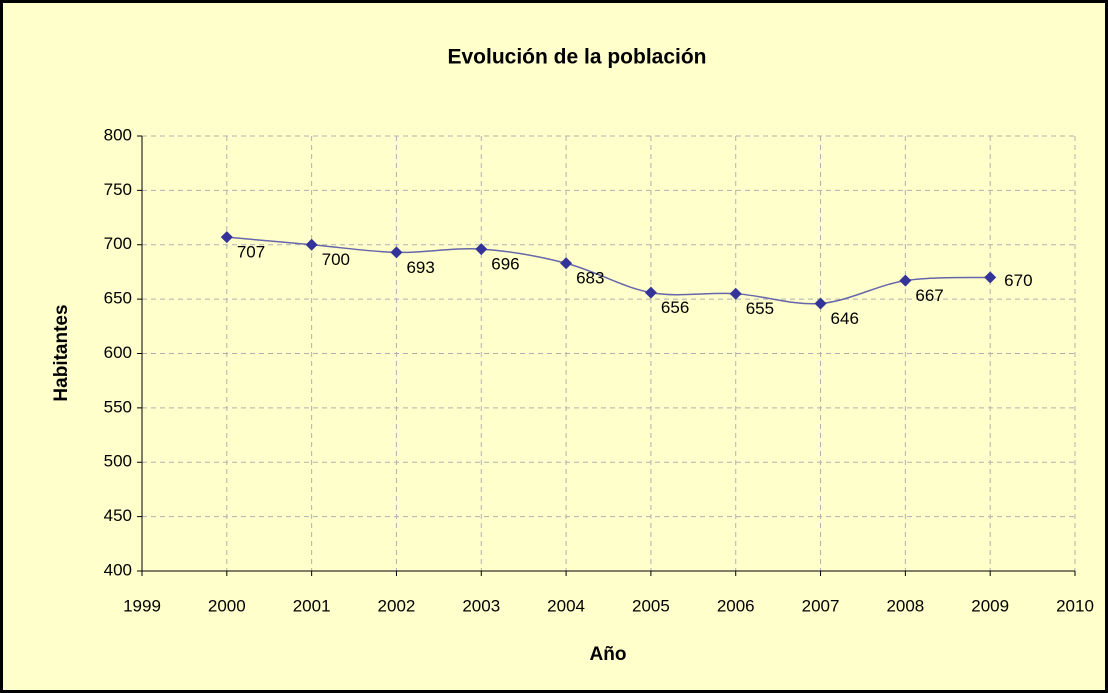  What do you see at coordinates (760, 308) in the screenshot?
I see `data-label: 655` at bounding box center [760, 308].